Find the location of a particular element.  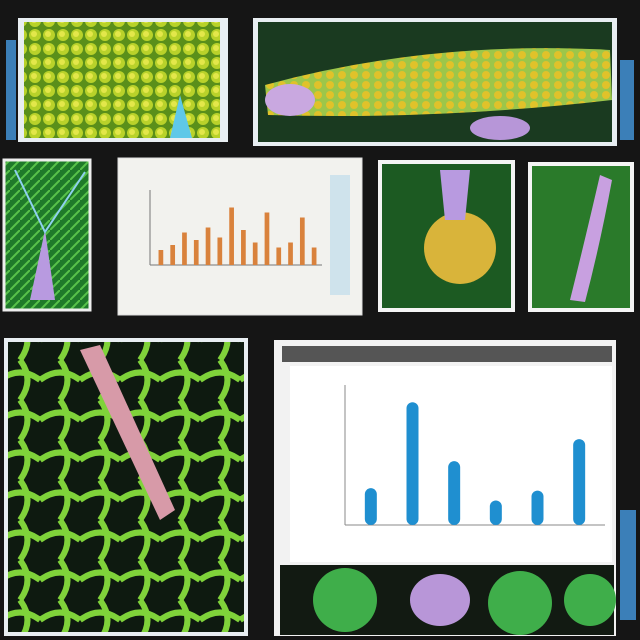

bar-chart is located at coordinates (237, 236).